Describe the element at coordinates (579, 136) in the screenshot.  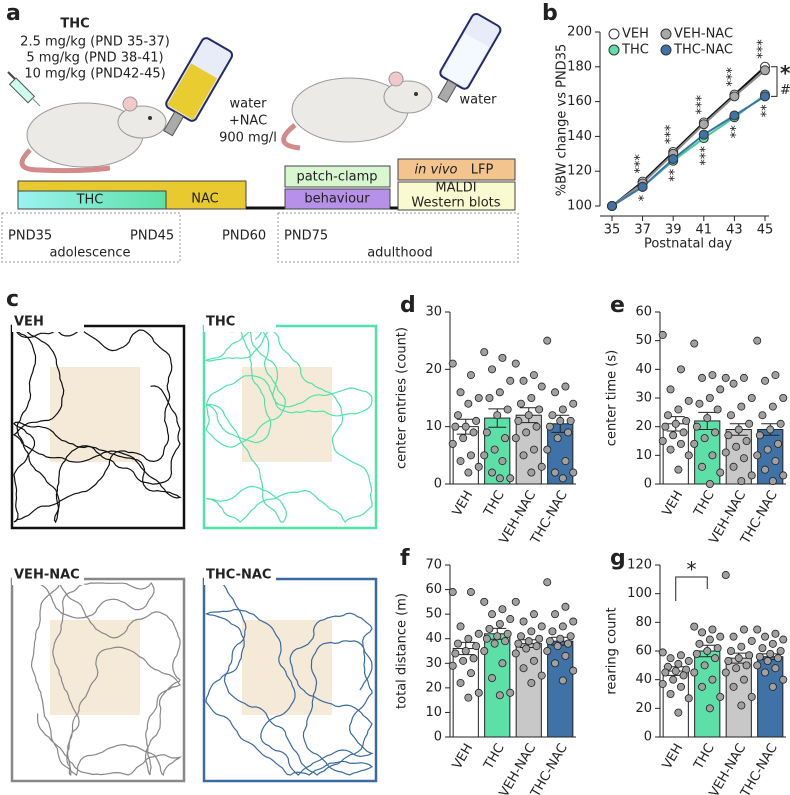
I see `y-tick-label: 140` at that location.